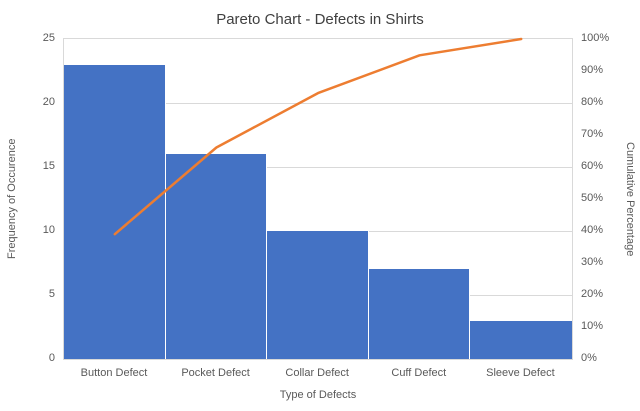 Image resolution: width=640 pixels, height=411 pixels. I want to click on right-axis-tick-label: 10%, so click(592, 326).